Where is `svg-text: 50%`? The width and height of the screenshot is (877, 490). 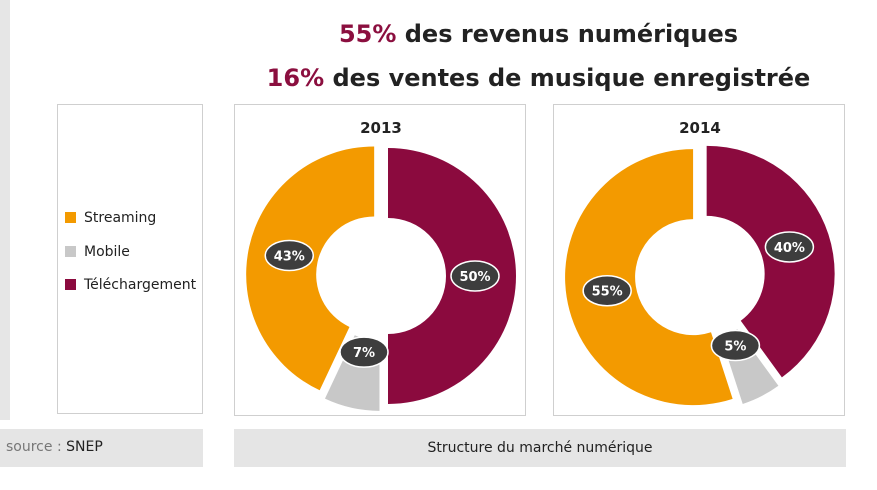 svg-text: 50% is located at coordinates (474, 277).